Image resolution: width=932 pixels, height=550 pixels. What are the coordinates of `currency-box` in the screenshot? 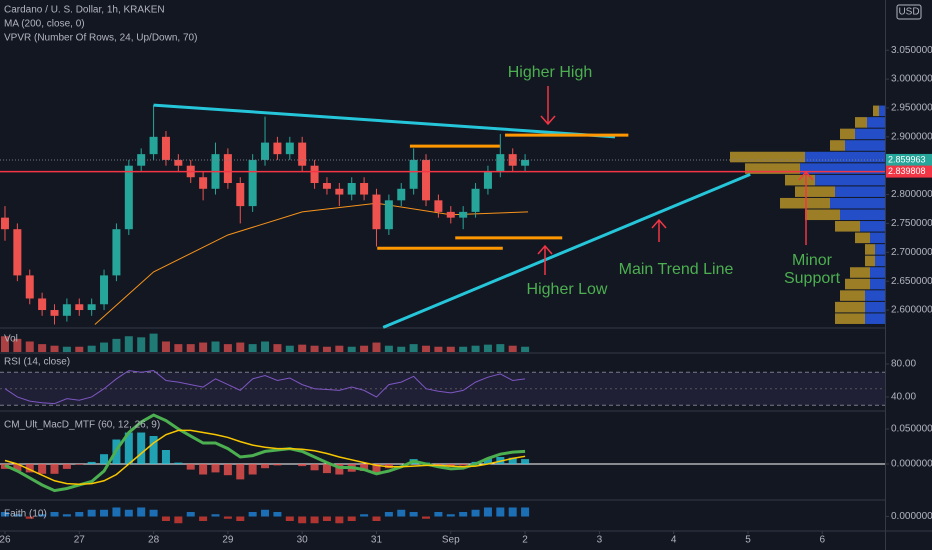 It's located at (909, 12).